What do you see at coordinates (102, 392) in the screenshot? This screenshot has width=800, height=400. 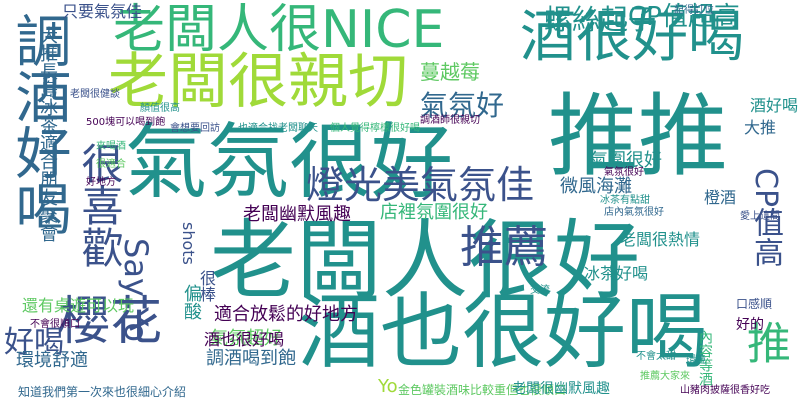 I see `word-cloud-term: 知道我們第一次來也很細心介紹` at bounding box center [102, 392].